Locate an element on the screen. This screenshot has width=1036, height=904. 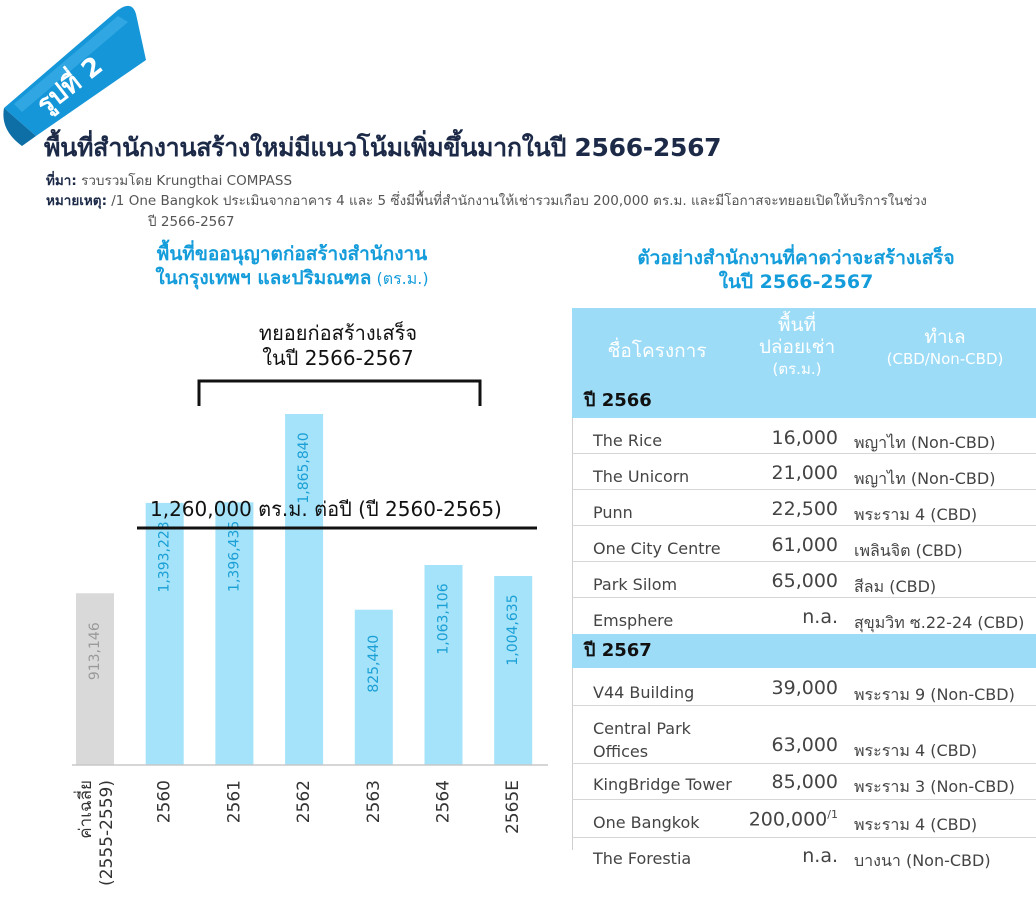
project-name: The Rice is located at coordinates (628, 440).